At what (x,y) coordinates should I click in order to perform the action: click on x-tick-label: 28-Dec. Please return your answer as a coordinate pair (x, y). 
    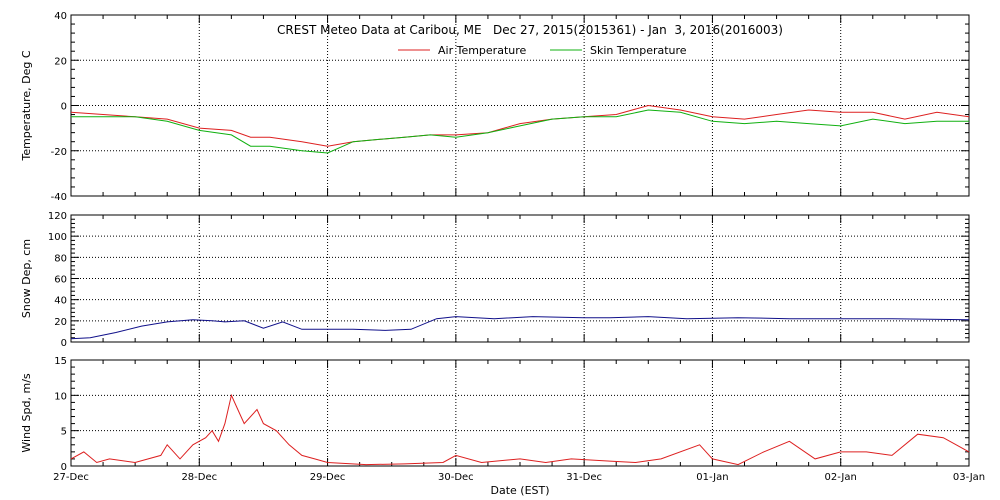
    Looking at the image, I should click on (199, 477).